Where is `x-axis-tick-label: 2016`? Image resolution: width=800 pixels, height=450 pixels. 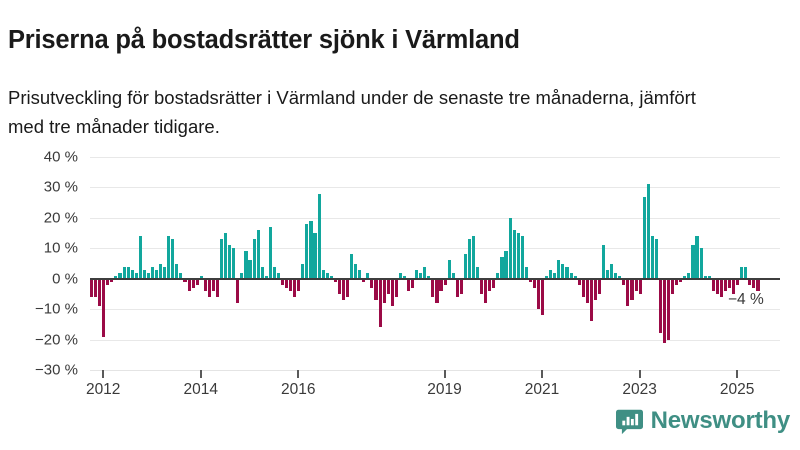 x-axis-tick-label: 2016 is located at coordinates (298, 389).